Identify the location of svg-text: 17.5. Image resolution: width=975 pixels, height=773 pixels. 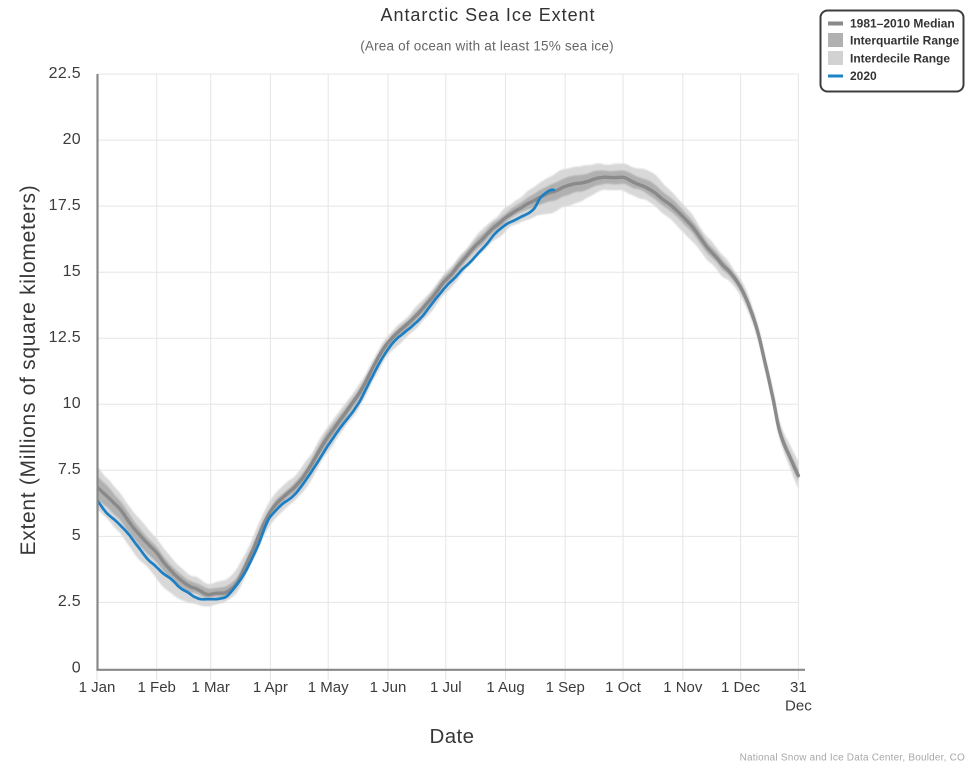
(65, 205).